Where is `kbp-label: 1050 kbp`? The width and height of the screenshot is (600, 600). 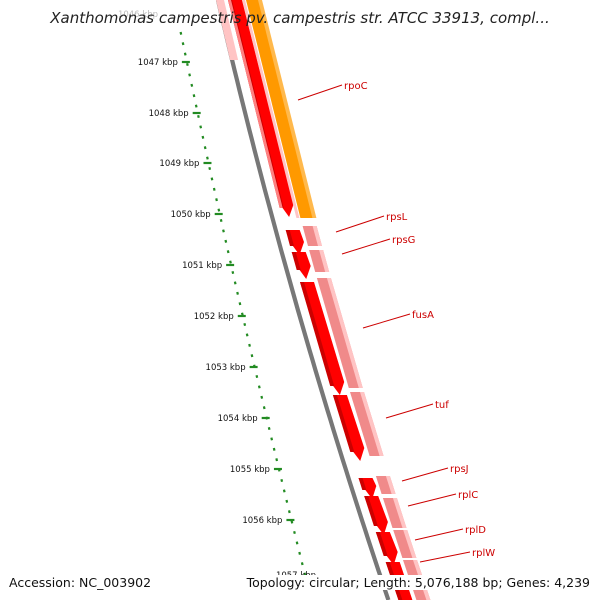
kbp-label: 1050 kbp is located at coordinates (191, 215).